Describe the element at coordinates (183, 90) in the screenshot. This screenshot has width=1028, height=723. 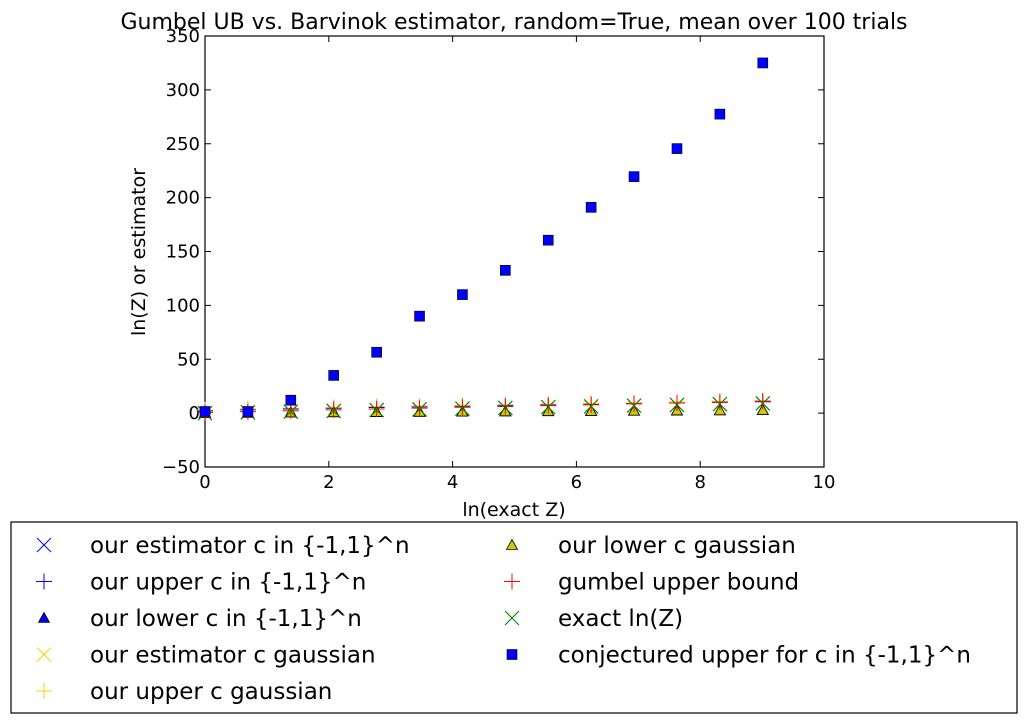
I see `y-tick-label: 300` at that location.